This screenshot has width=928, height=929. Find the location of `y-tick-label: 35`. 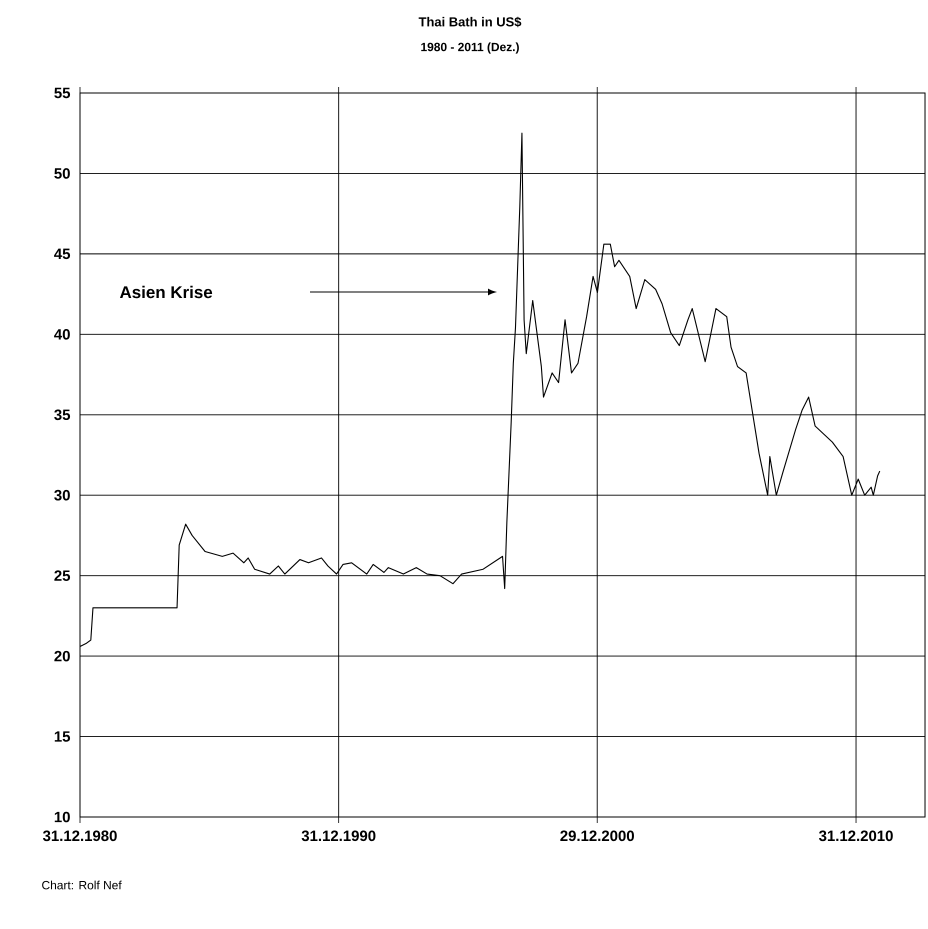

y-tick-label: 35 is located at coordinates (62, 414).